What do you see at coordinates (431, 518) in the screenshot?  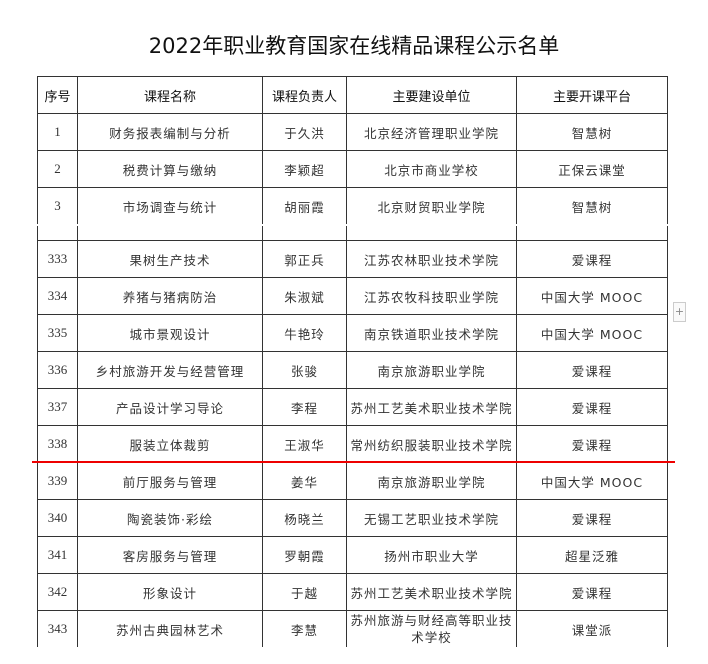 I see `institution: 无锡工艺职业技术学院` at bounding box center [431, 518].